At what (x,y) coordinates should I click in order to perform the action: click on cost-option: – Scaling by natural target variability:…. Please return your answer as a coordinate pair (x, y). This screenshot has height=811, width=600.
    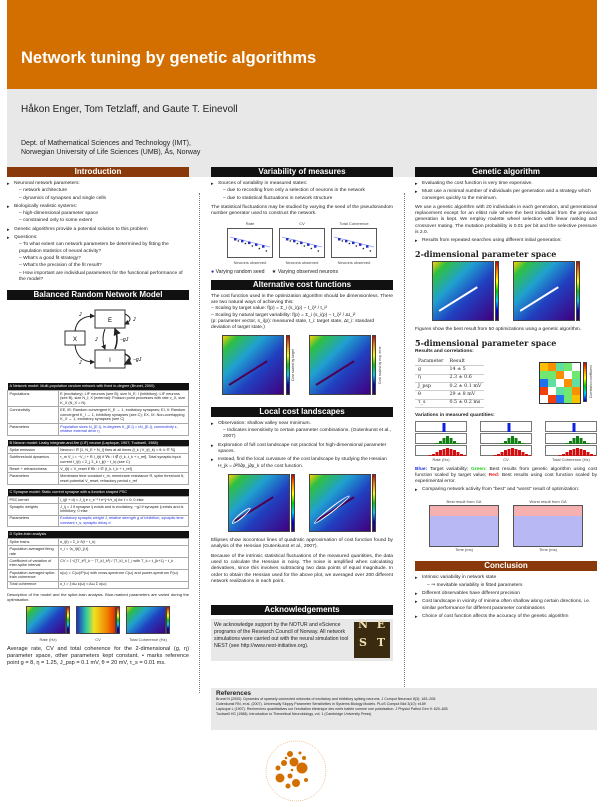
    Looking at the image, I should click on (283, 315).